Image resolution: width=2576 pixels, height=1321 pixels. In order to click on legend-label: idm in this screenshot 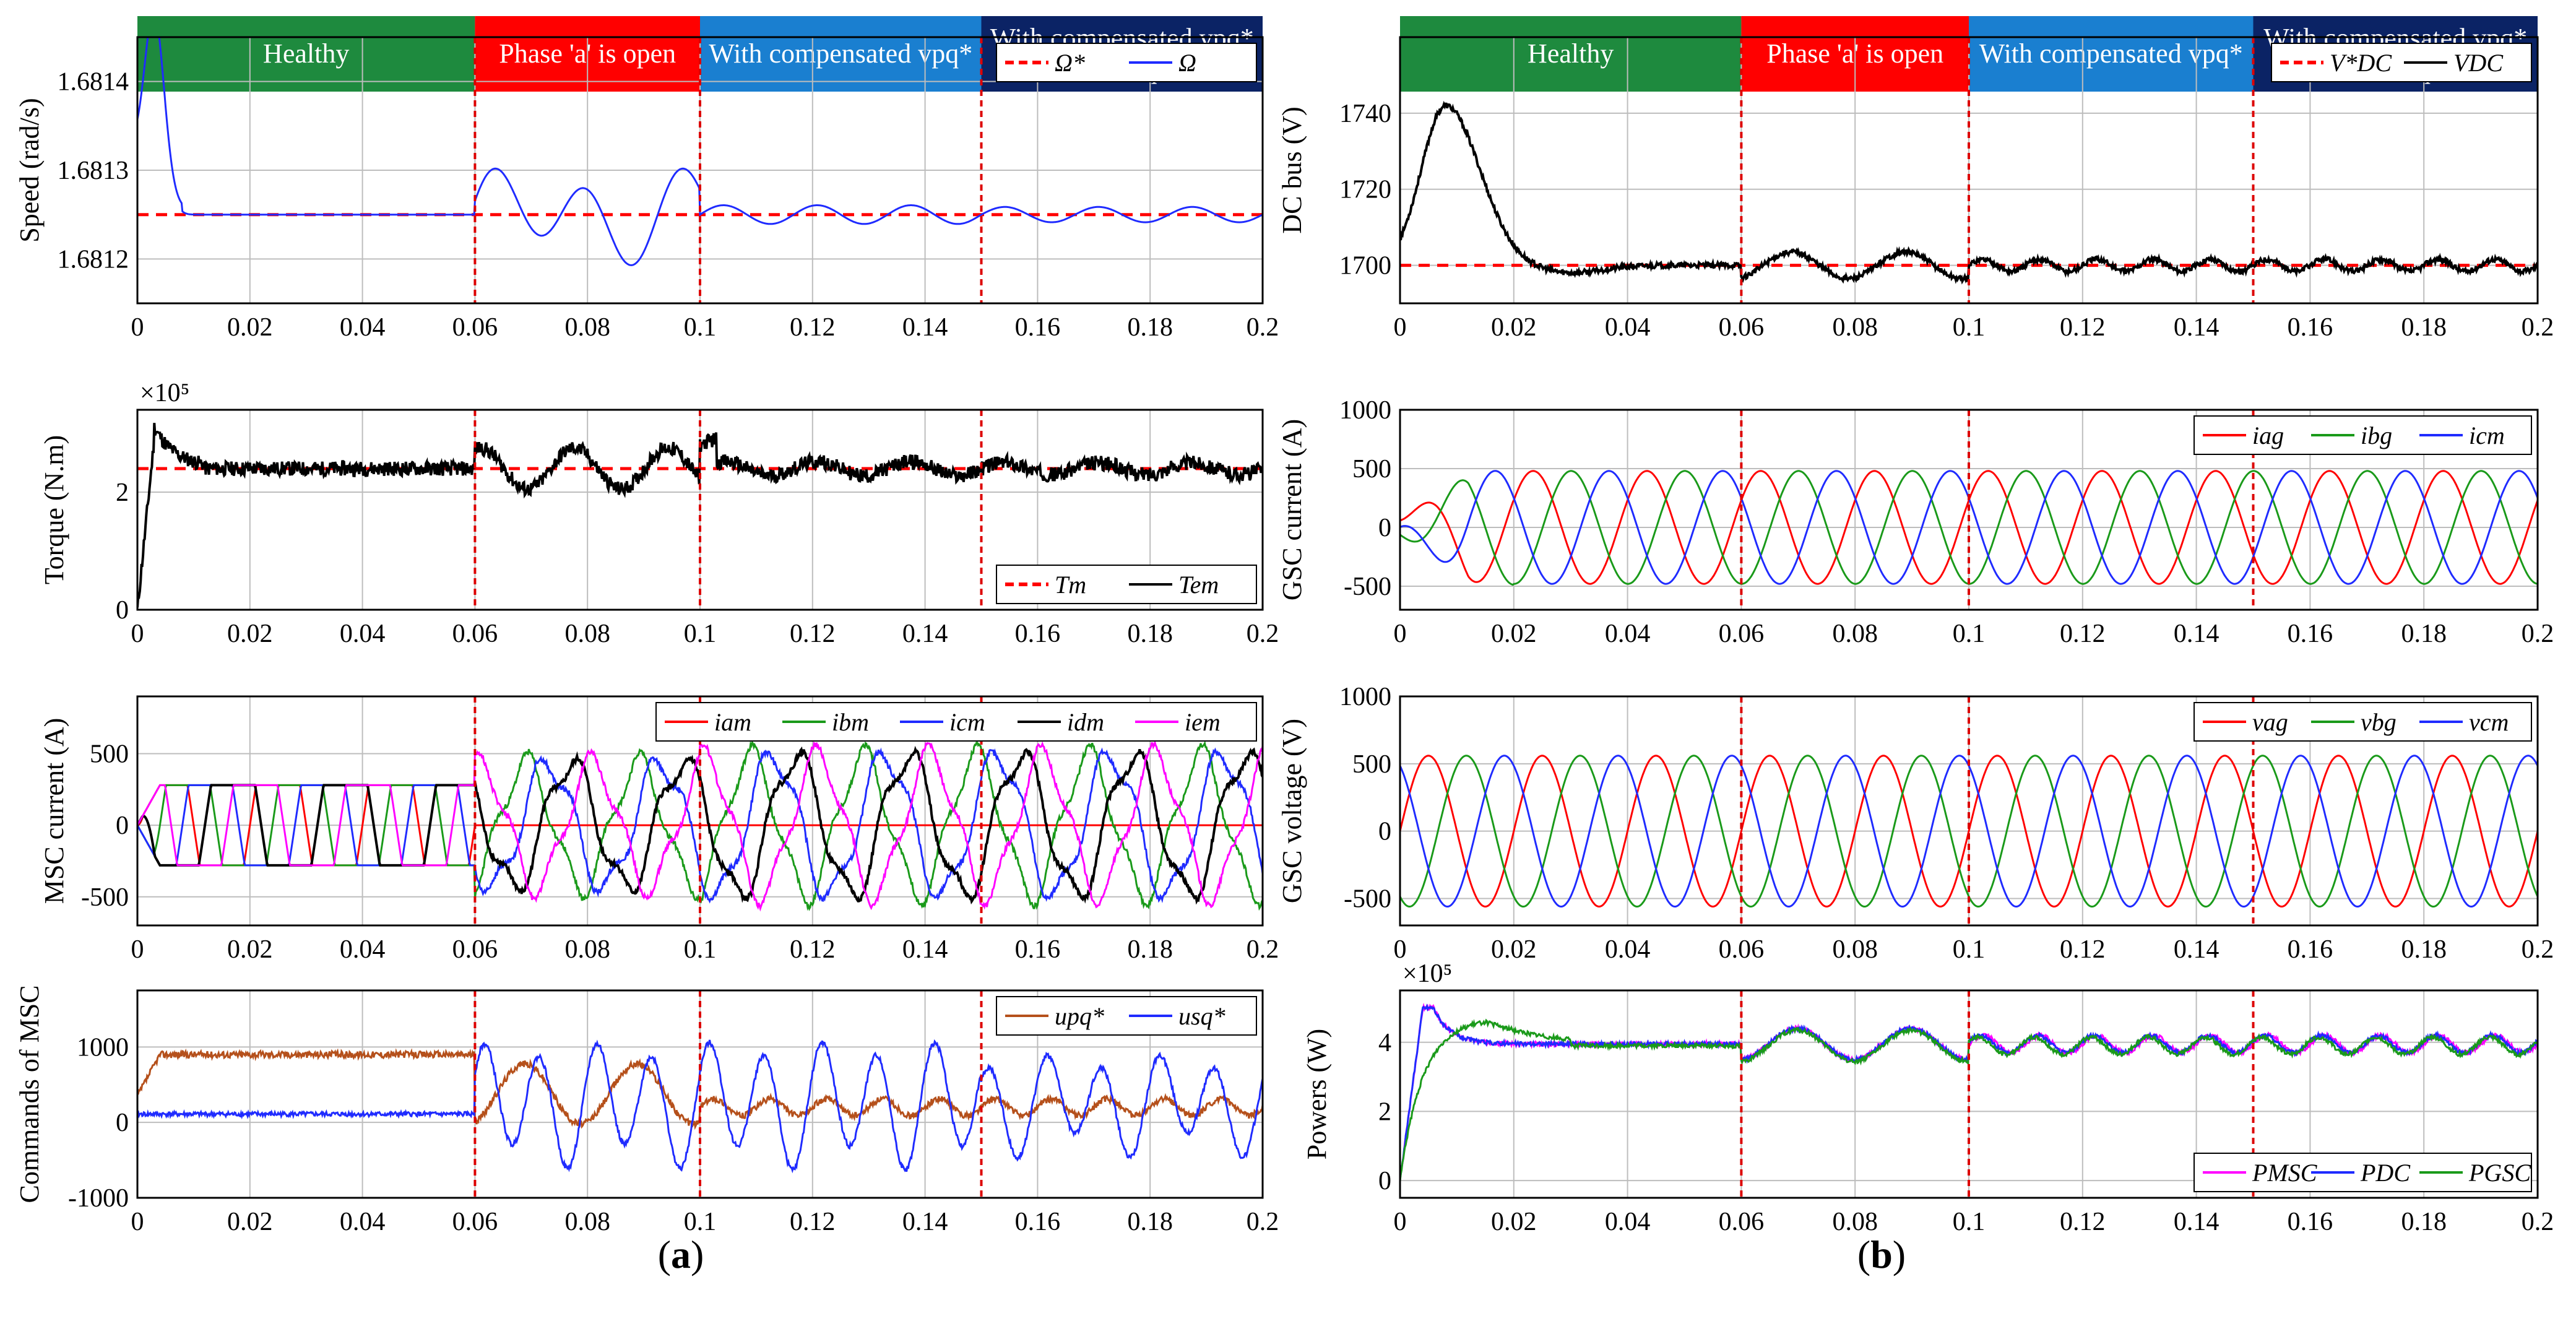, I will do `click(1085, 722)`.